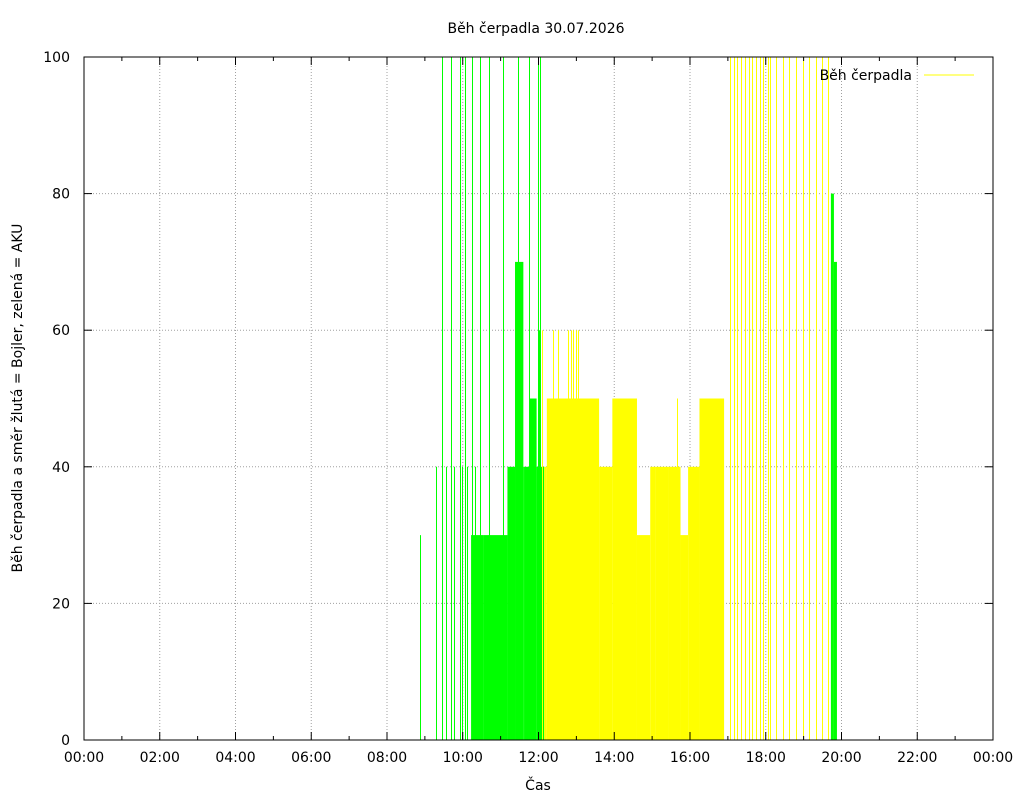  I want to click on y-tick-labels: 0 20 40 60 80 100, so click(56, 399).